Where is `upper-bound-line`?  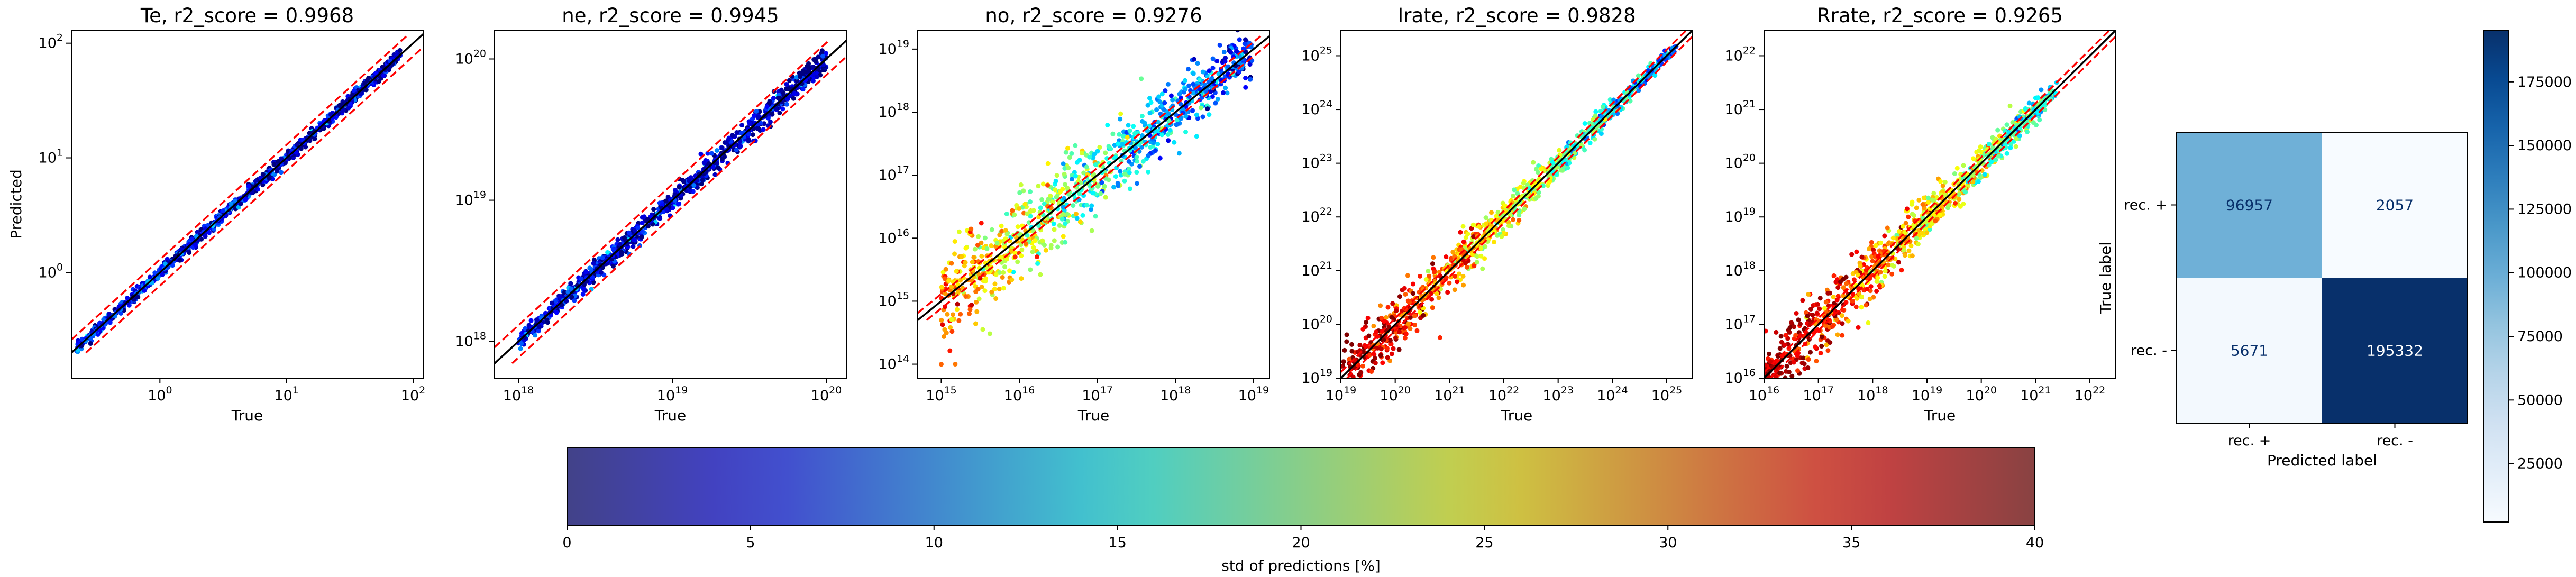 upper-bound-line is located at coordinates (1514, 201).